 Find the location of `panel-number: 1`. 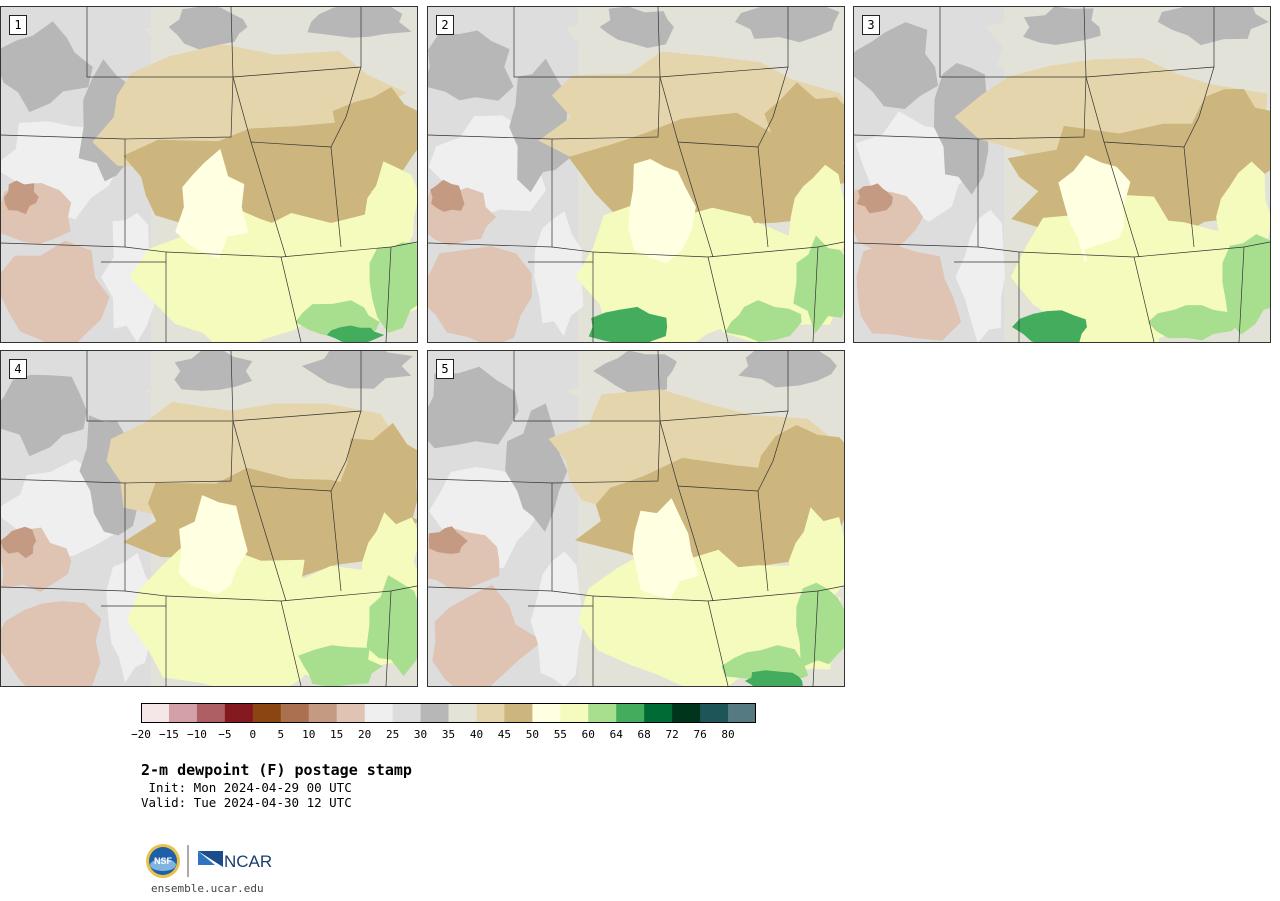

panel-number: 1 is located at coordinates (18, 25).